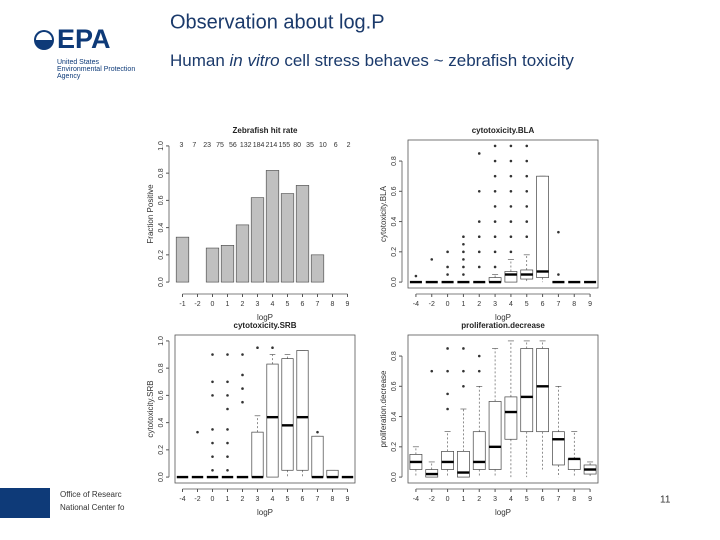  Describe the element at coordinates (84, 39) in the screenshot. I see `logo-text: EPA` at that location.